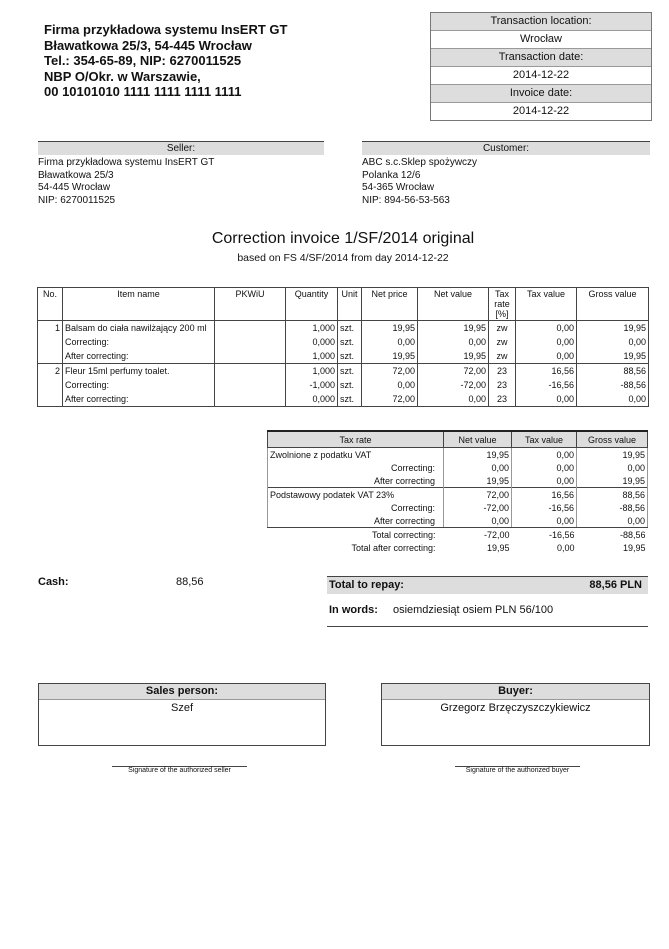 The width and height of the screenshot is (669, 949). Describe the element at coordinates (541, 40) in the screenshot. I see `location-value: Wrocław` at that location.